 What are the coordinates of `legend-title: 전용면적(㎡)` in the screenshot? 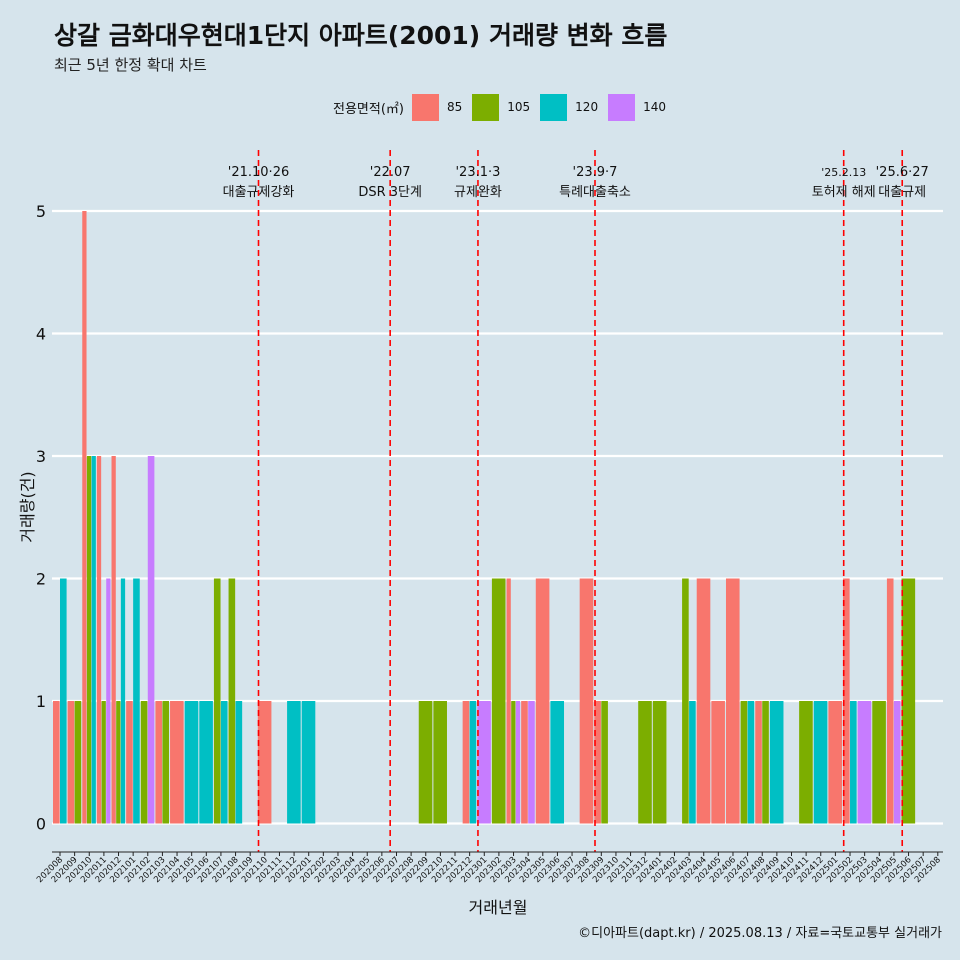 It's located at (368, 109).